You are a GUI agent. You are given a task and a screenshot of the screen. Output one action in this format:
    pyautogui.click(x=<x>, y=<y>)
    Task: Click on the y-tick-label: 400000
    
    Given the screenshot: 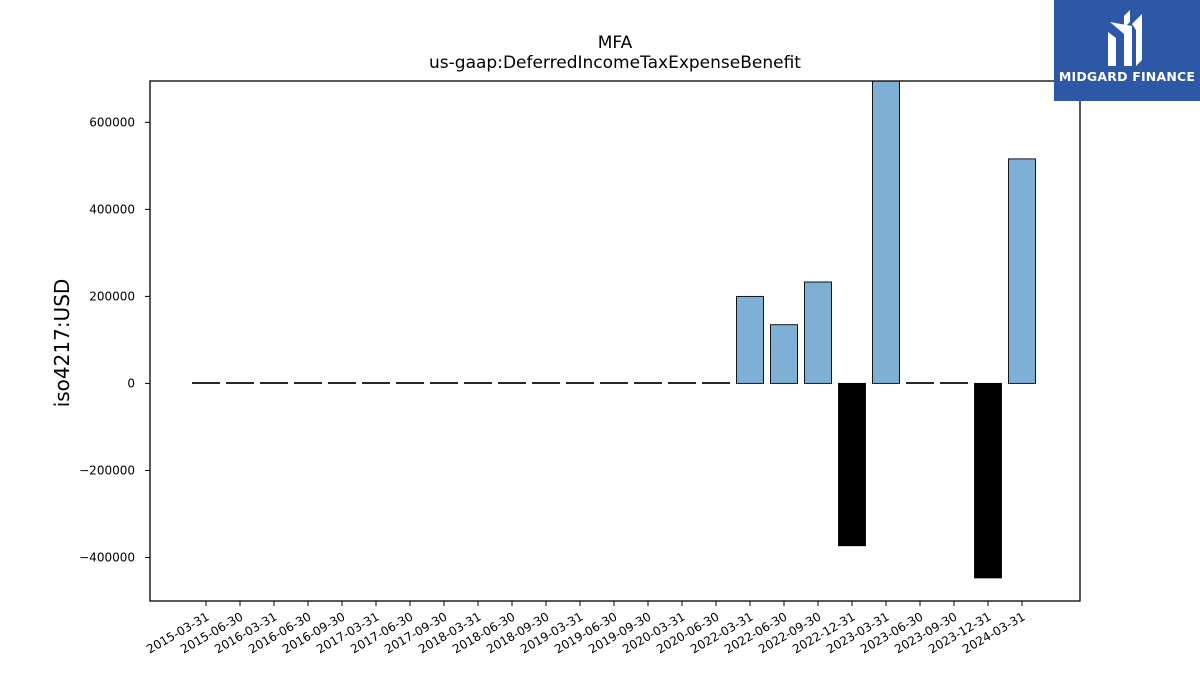 What is the action you would take?
    pyautogui.click(x=112, y=209)
    